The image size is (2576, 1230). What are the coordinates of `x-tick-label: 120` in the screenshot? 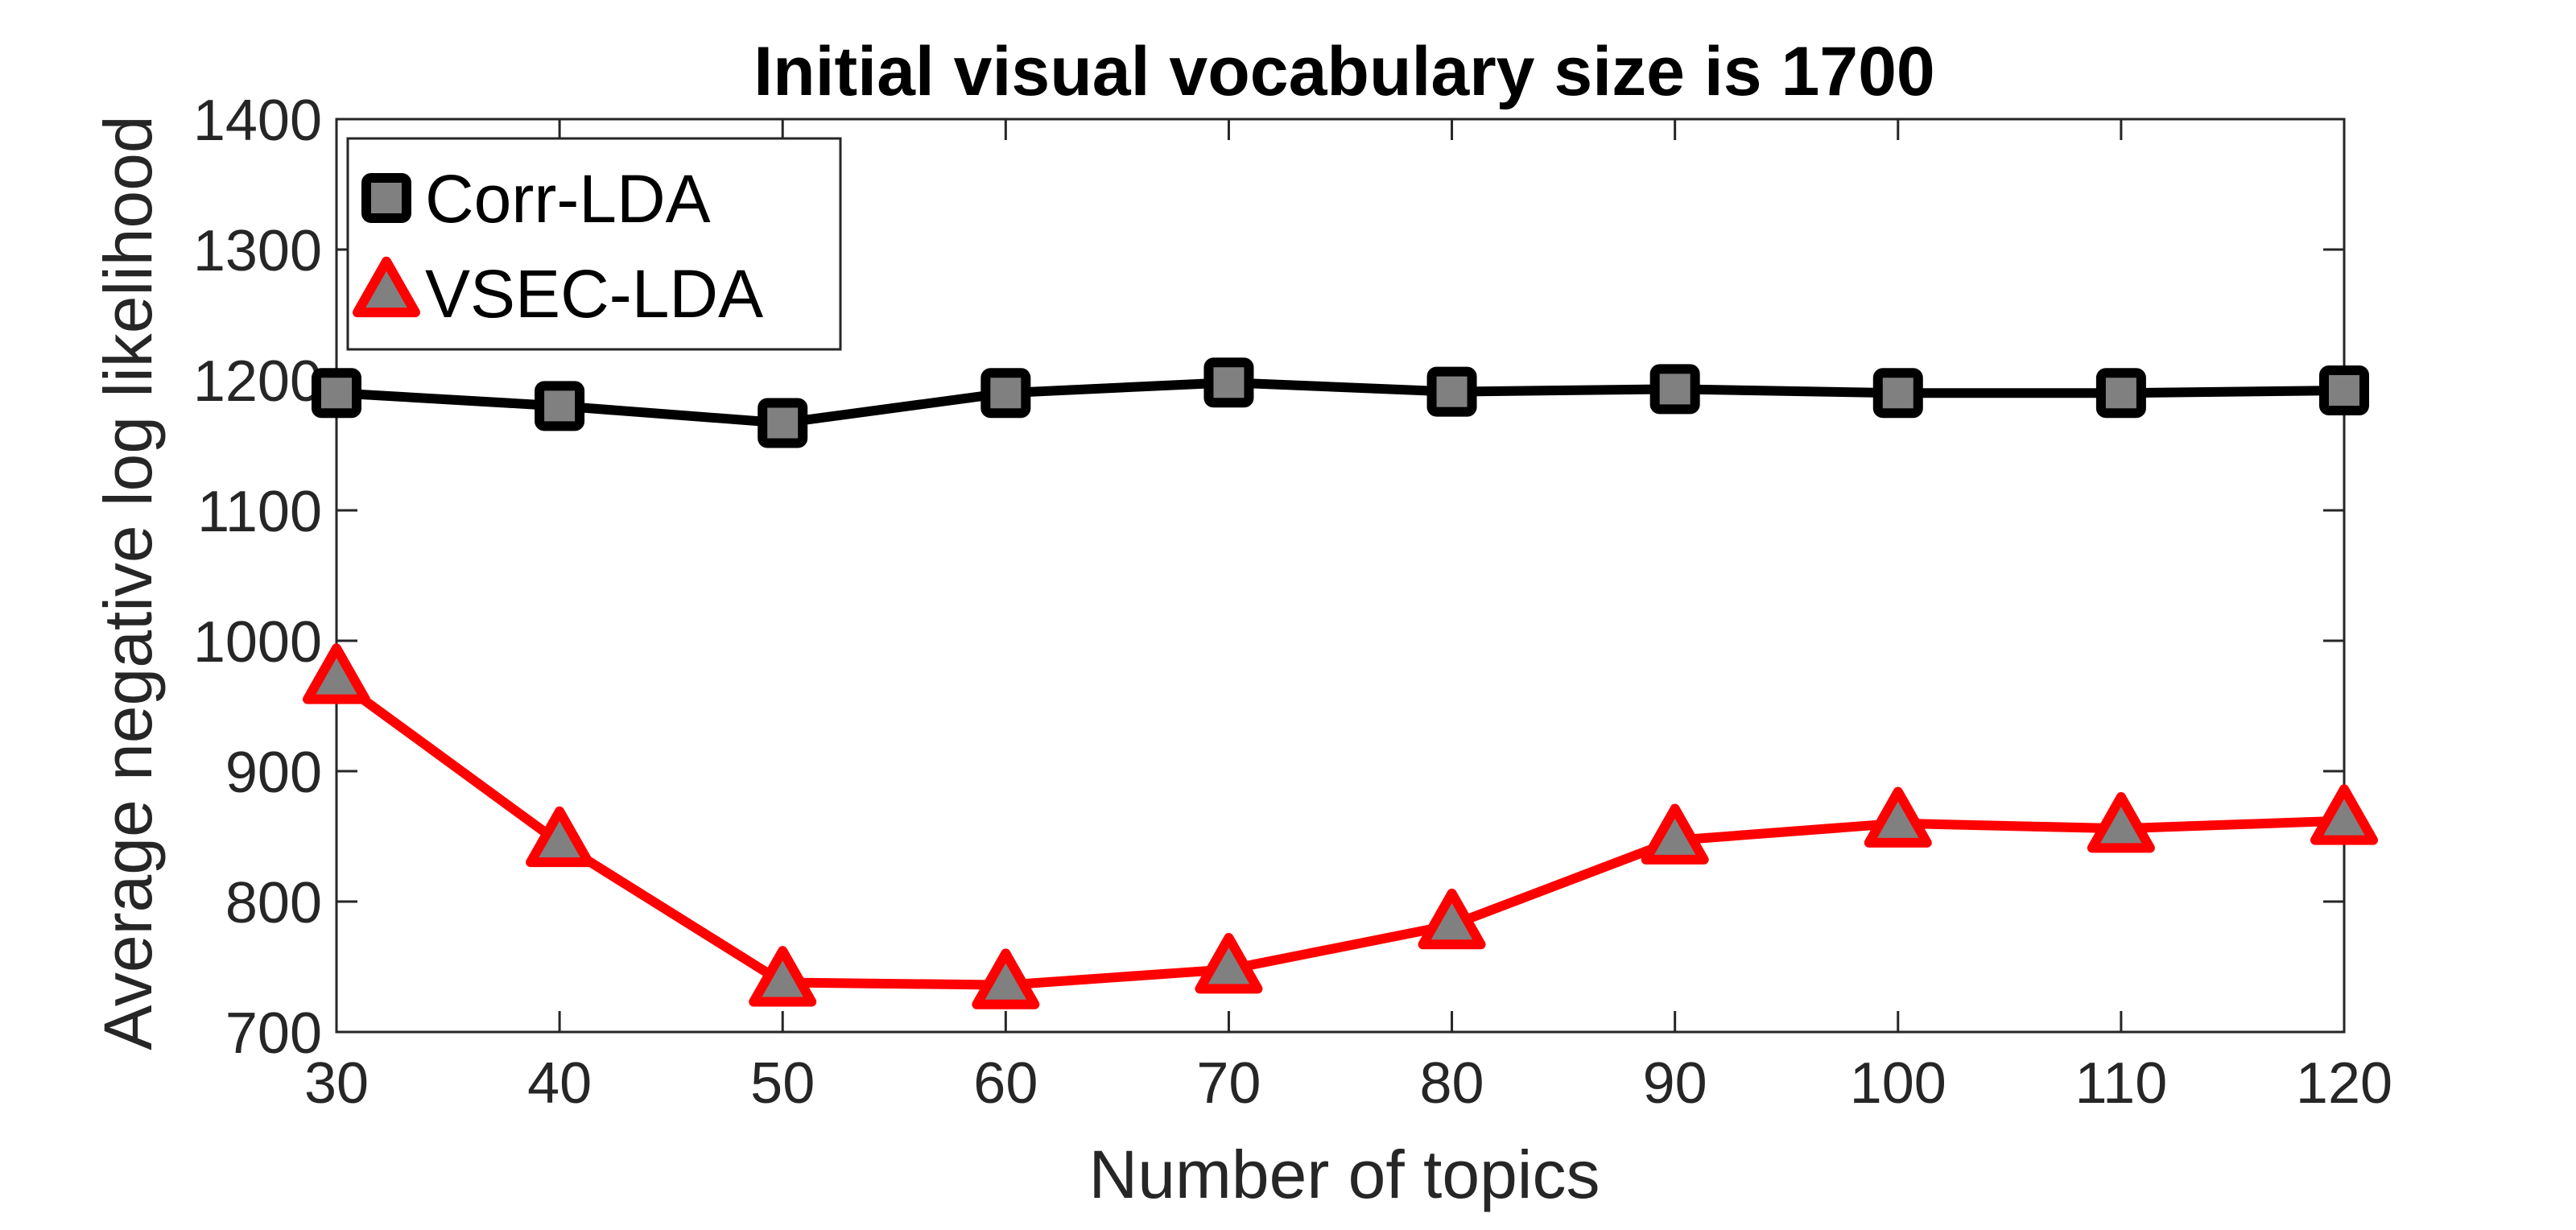 It's located at (2344, 1083).